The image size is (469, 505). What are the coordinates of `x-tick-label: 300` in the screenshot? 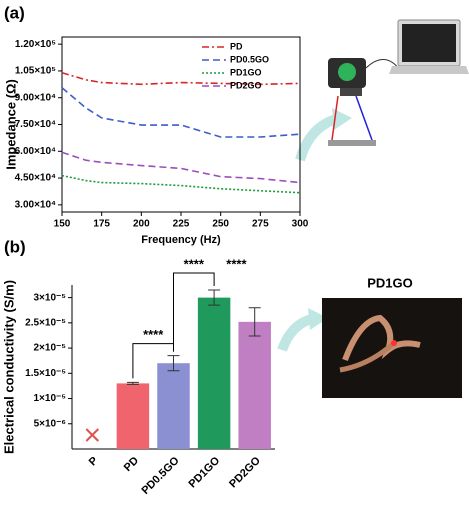 It's located at (300, 224).